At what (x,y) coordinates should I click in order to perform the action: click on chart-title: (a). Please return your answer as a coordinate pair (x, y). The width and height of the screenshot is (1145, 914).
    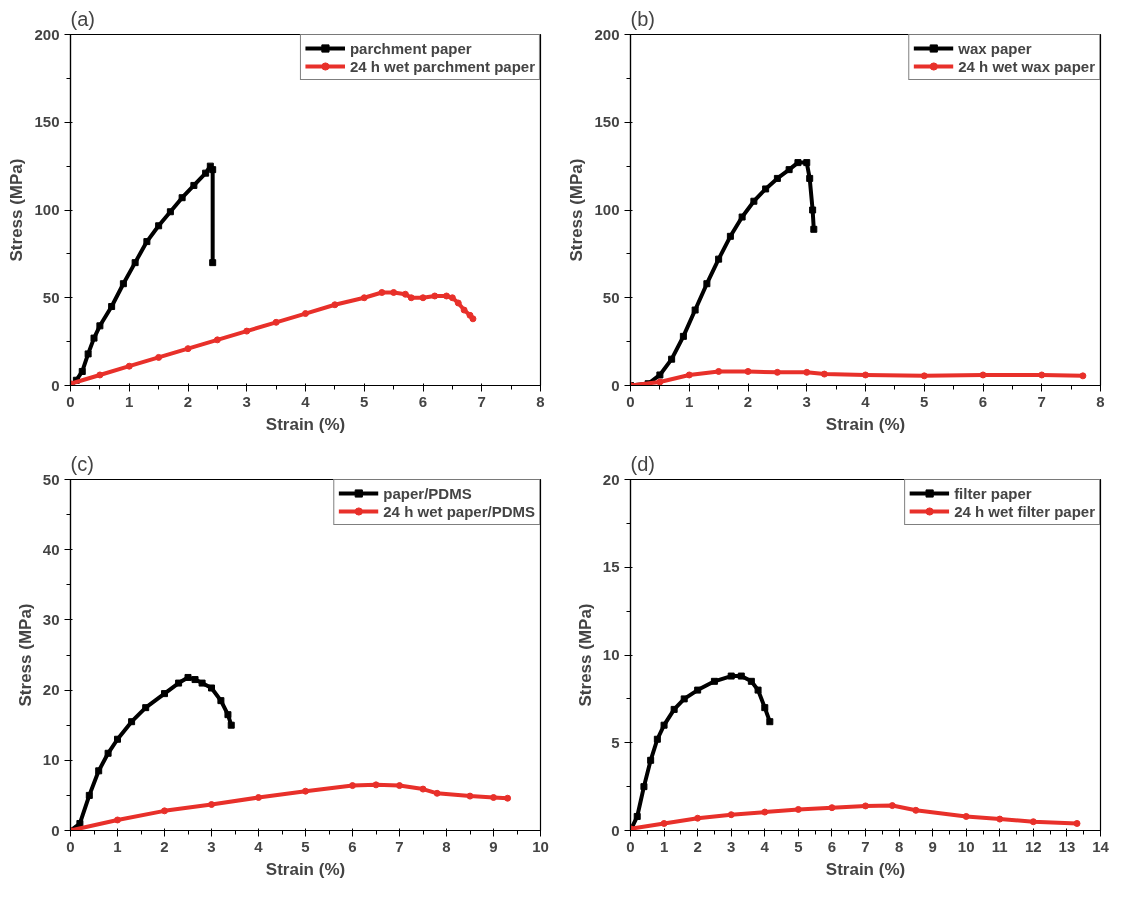
    Looking at the image, I should click on (82, 18).